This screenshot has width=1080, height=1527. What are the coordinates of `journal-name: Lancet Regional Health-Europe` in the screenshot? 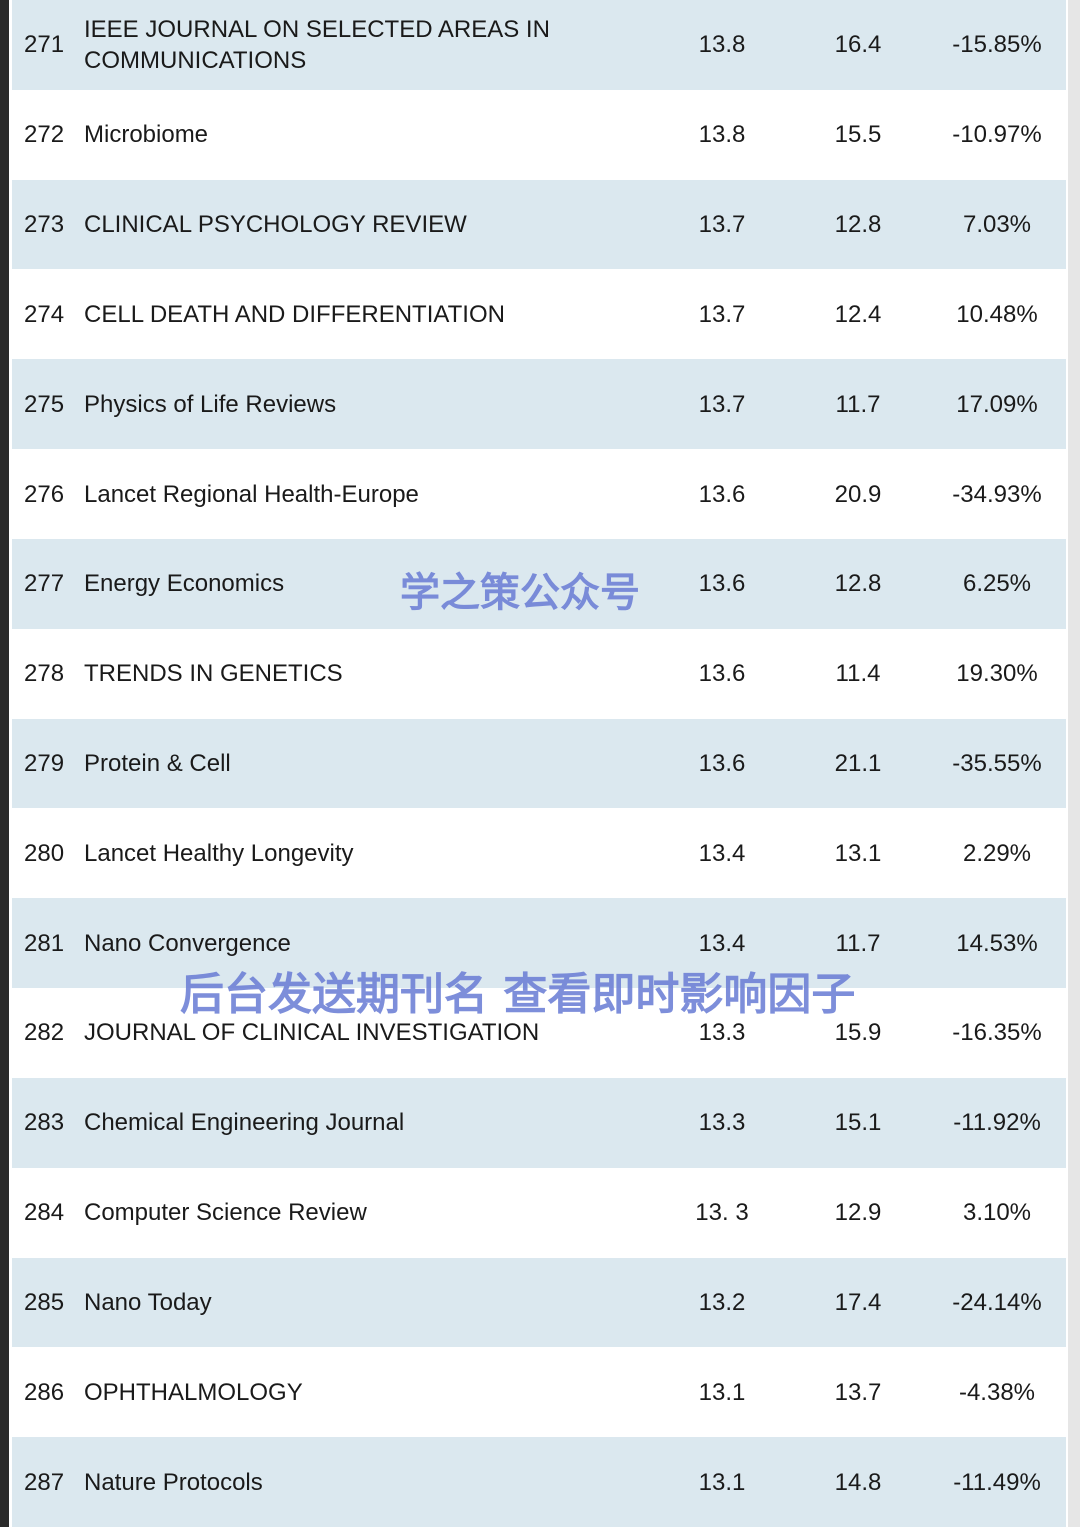 It's located at (251, 494).